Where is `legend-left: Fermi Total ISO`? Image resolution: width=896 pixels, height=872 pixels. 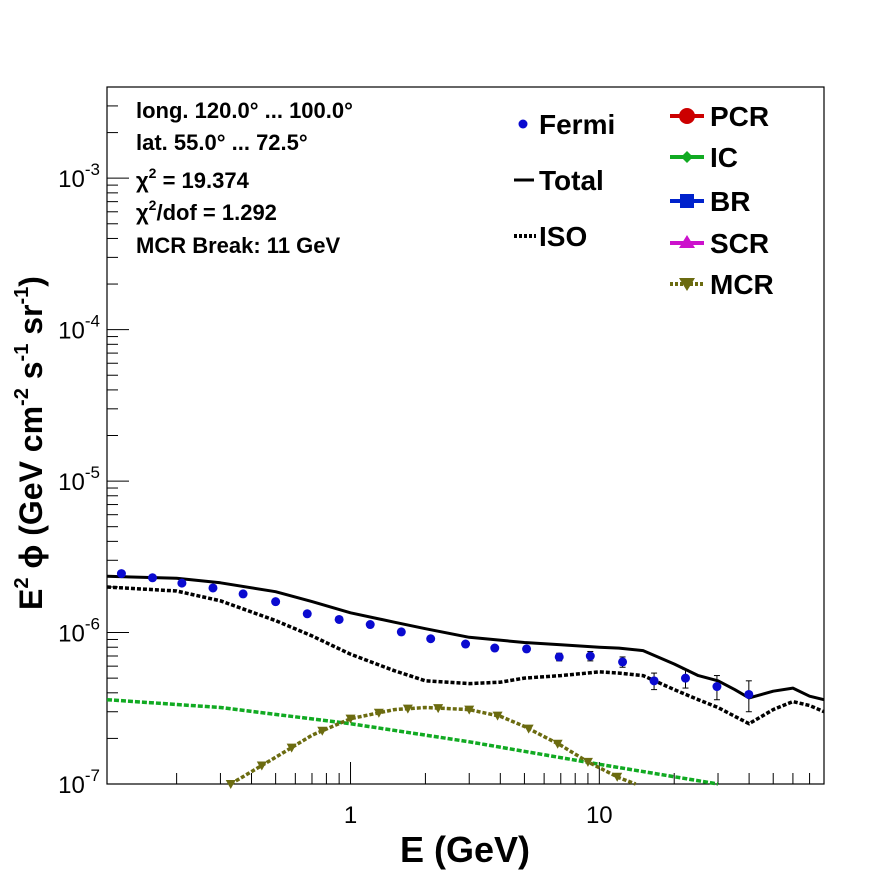 legend-left: Fermi Total ISO is located at coordinates (564, 180).